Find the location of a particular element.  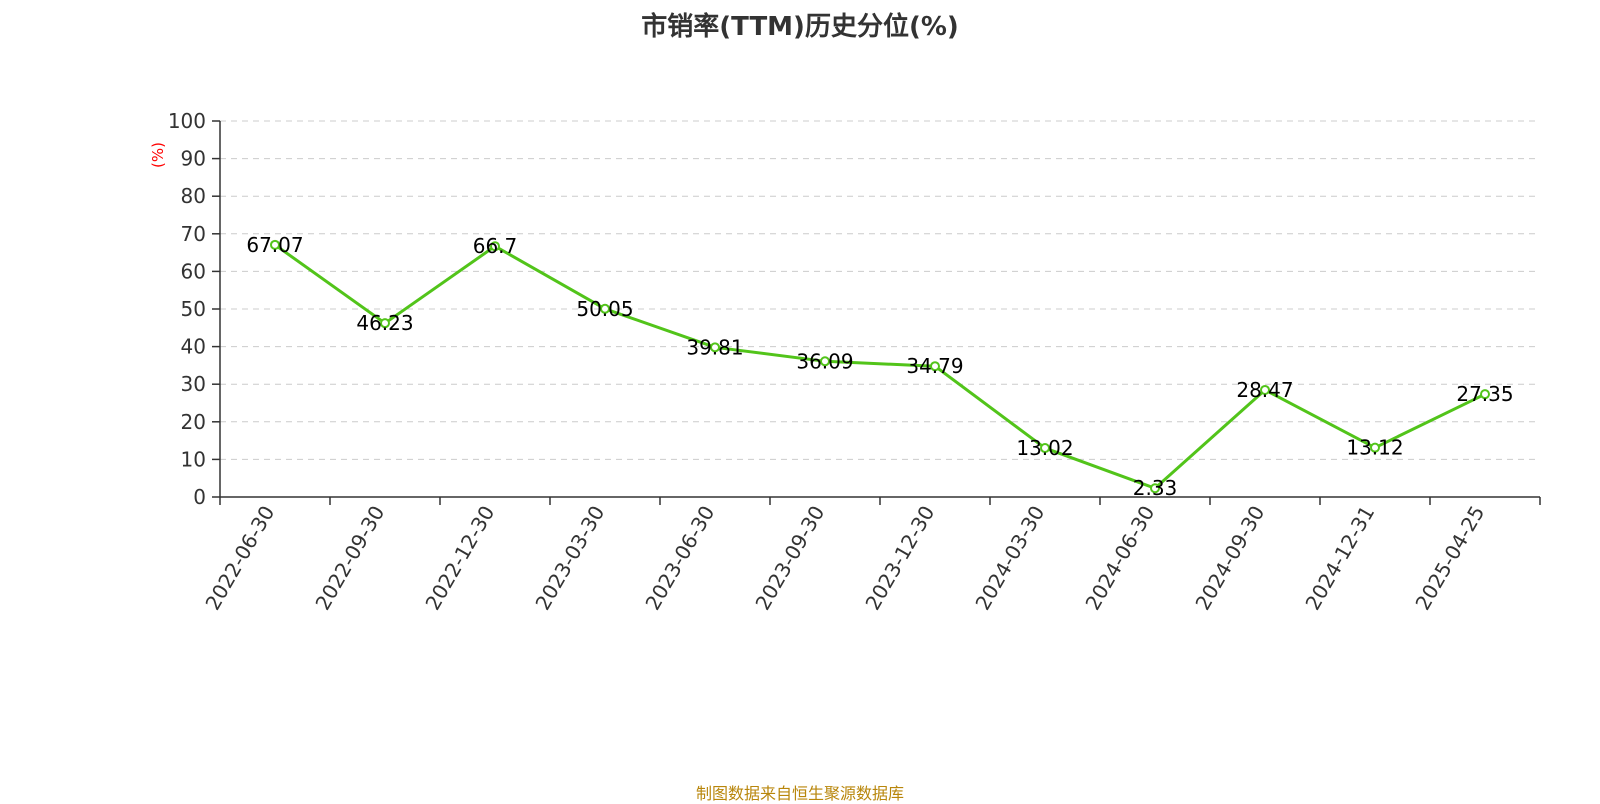

data-label: 13.12 is located at coordinates (1374, 448).